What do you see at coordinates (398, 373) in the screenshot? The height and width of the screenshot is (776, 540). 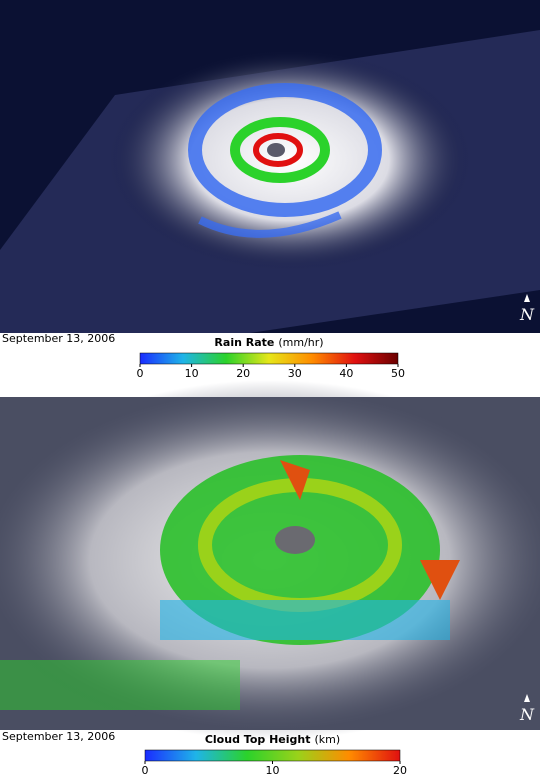 I see `tick-label: 50` at bounding box center [398, 373].